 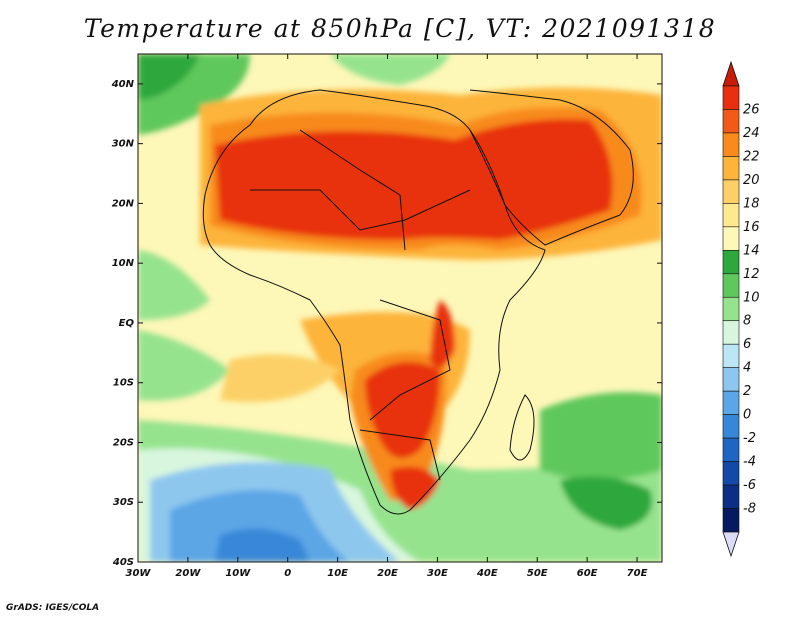 I want to click on colorbar-label: 2, so click(x=747, y=391).